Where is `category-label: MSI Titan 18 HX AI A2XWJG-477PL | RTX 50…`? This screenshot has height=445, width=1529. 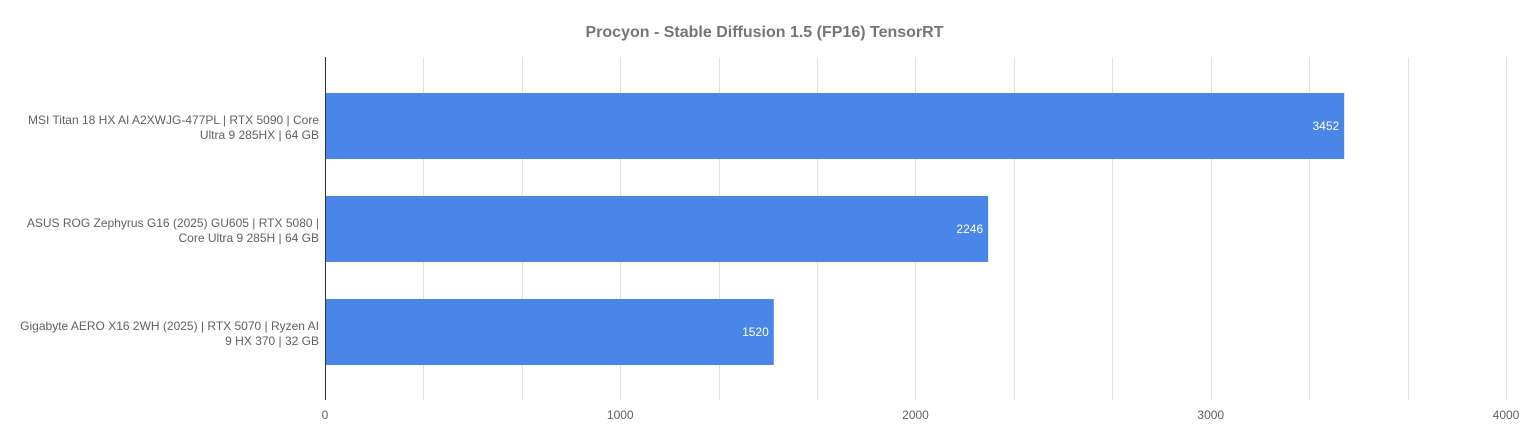 category-label: MSI Titan 18 HX AI A2XWJG-477PL | RTX 50… is located at coordinates (173, 127).